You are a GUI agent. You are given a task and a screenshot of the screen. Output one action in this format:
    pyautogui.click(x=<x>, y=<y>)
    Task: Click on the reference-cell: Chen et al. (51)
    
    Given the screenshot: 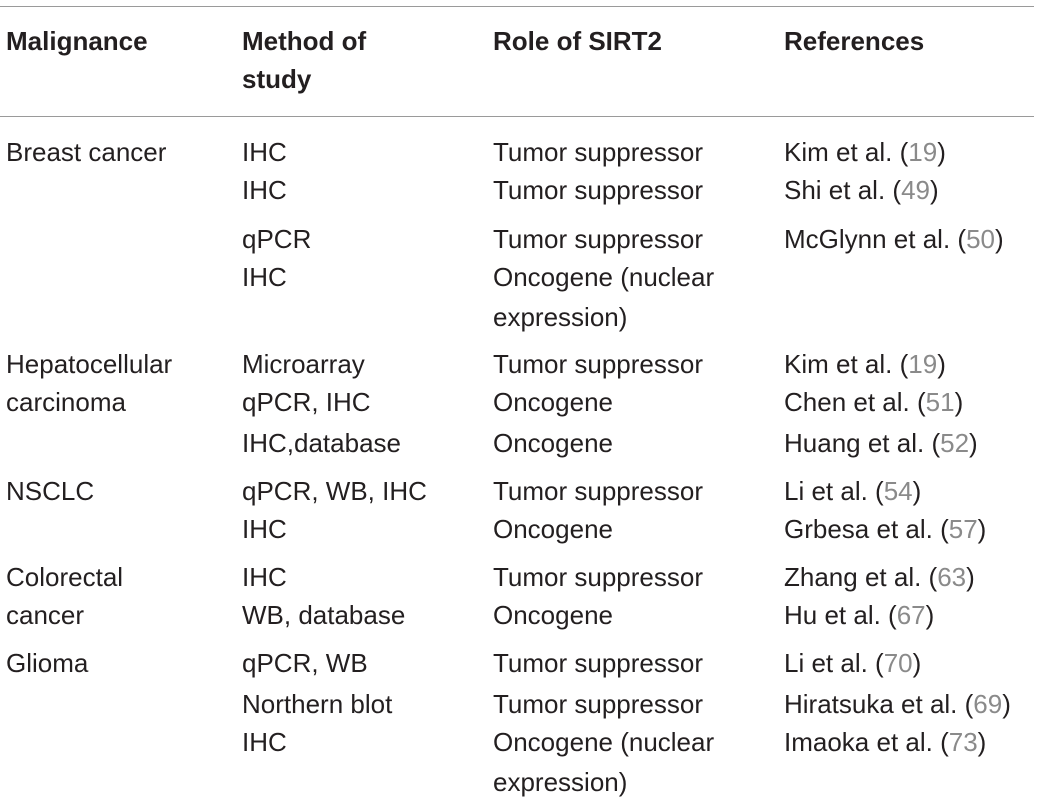 What is the action you would take?
    pyautogui.click(x=874, y=402)
    